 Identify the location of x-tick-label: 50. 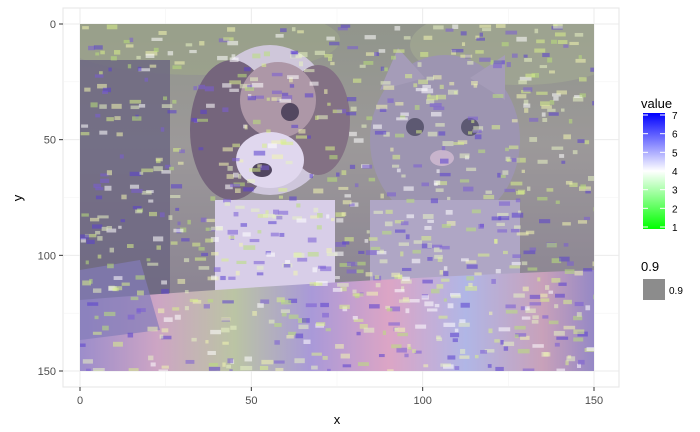
(251, 401).